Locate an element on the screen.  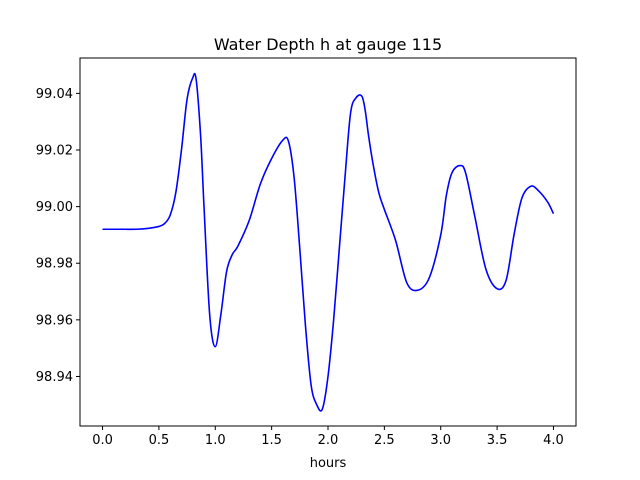
x-tick-label: 2.5 is located at coordinates (384, 440).